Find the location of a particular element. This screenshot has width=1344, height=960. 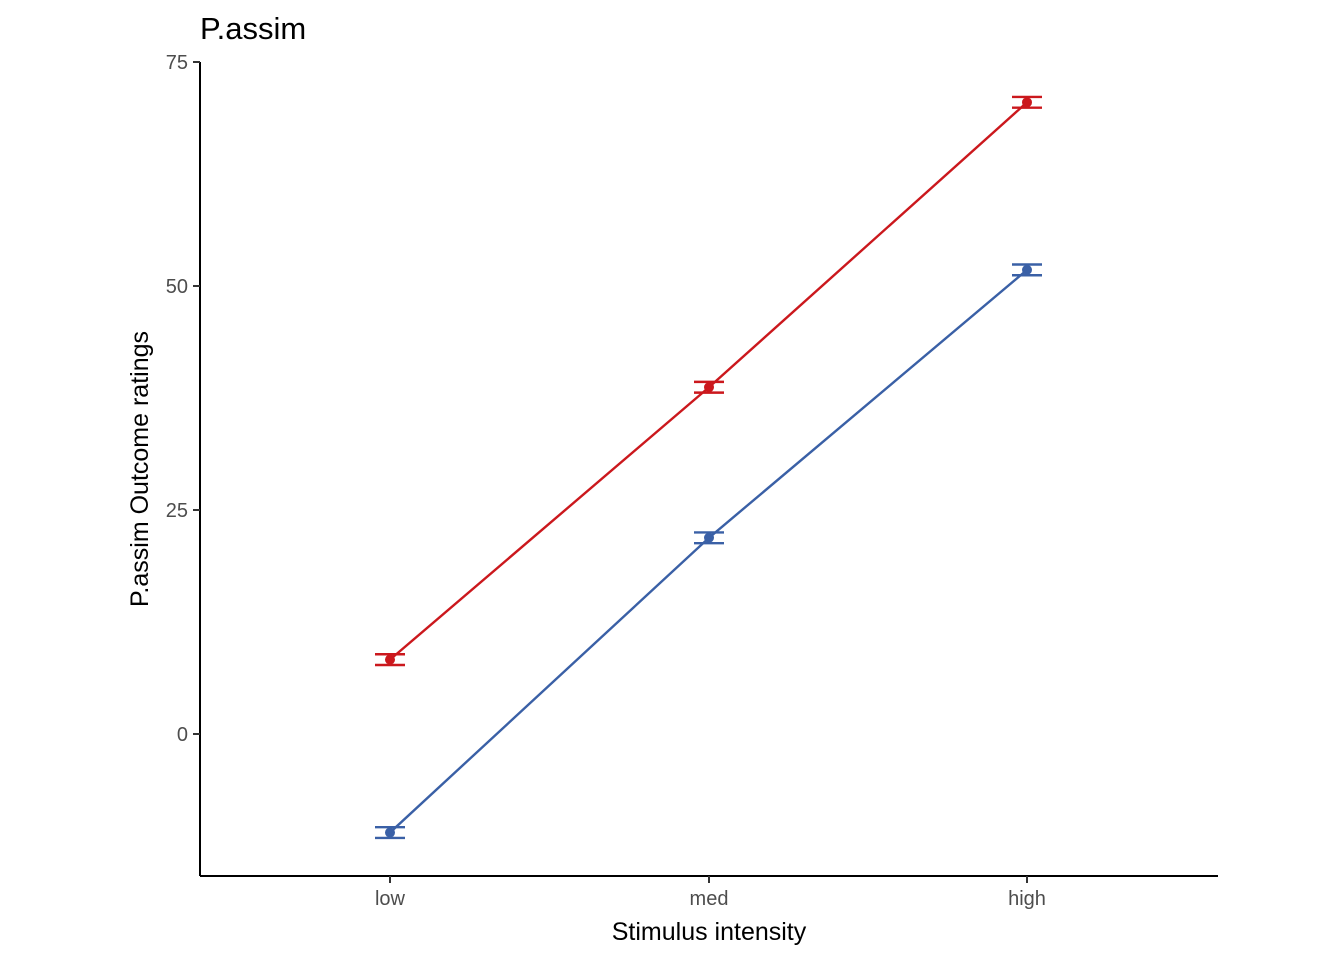

x-tick-label: med is located at coordinates (709, 899).